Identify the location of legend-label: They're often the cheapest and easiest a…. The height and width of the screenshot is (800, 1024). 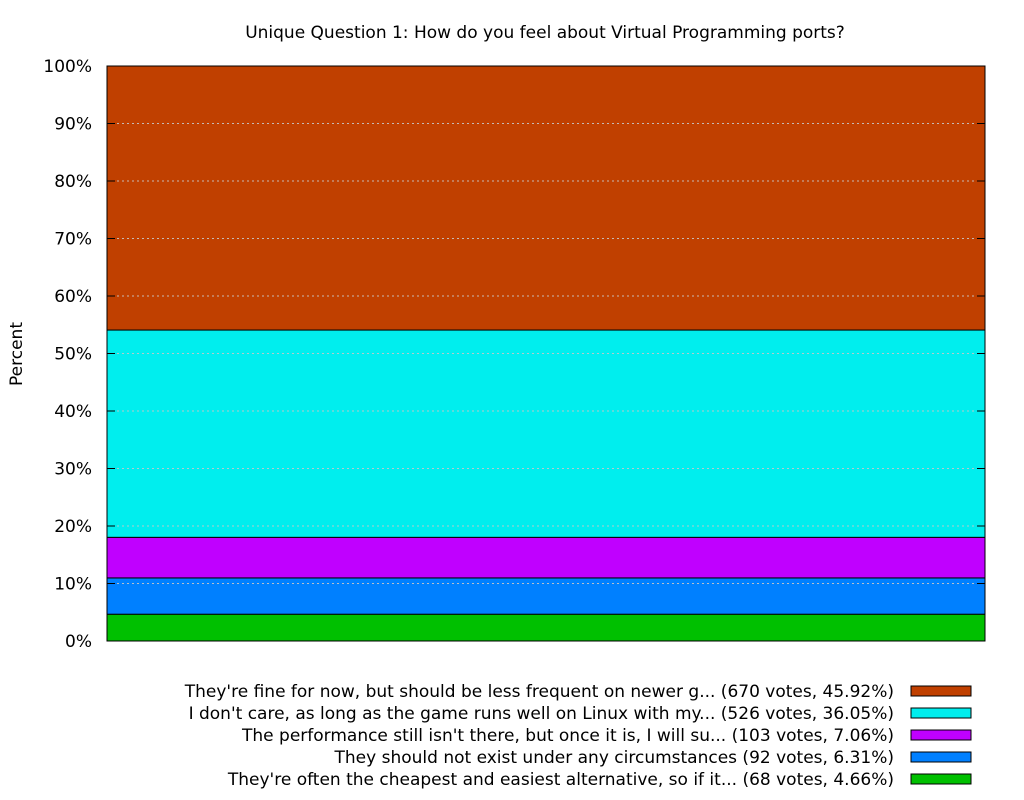
(560, 780).